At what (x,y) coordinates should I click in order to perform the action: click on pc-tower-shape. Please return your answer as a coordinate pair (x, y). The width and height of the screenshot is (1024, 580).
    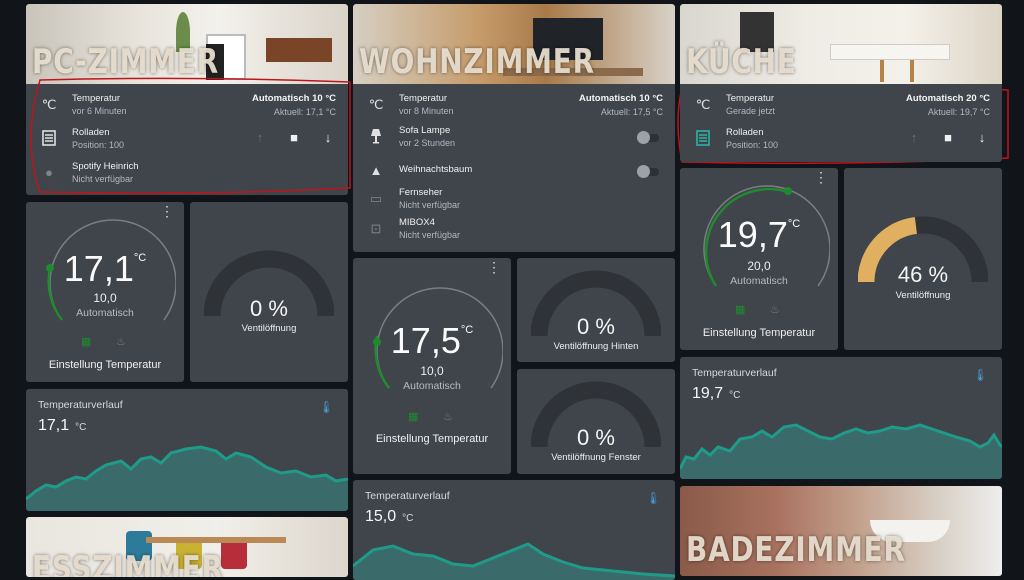
    Looking at the image, I should click on (215, 62).